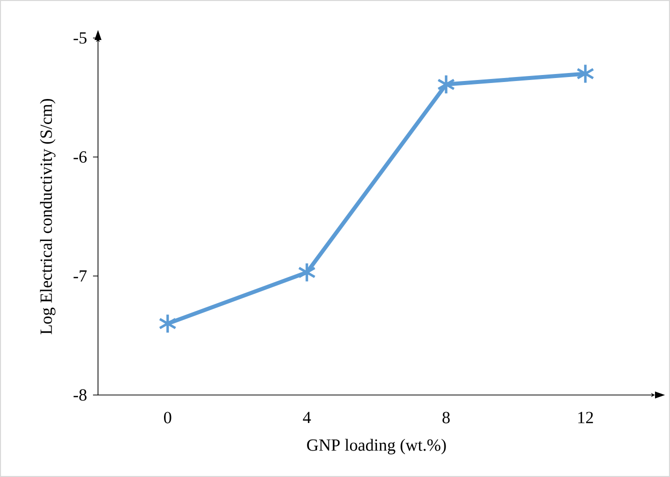 Image resolution: width=670 pixels, height=477 pixels. Describe the element at coordinates (80, 157) in the screenshot. I see `y-tick-label: -6` at that location.